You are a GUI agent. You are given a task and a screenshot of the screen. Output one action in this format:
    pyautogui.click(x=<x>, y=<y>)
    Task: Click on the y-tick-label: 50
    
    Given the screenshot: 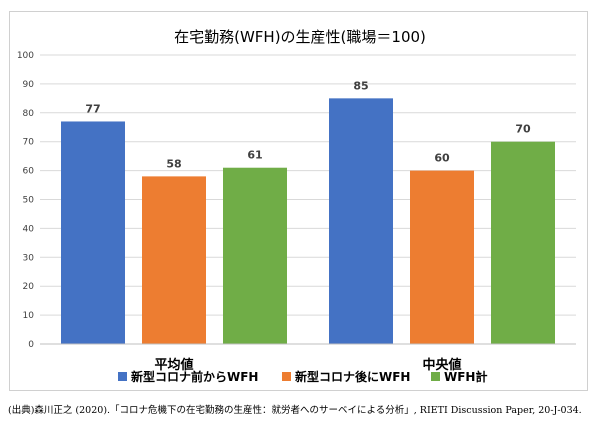 What is the action you would take?
    pyautogui.click(x=29, y=201)
    